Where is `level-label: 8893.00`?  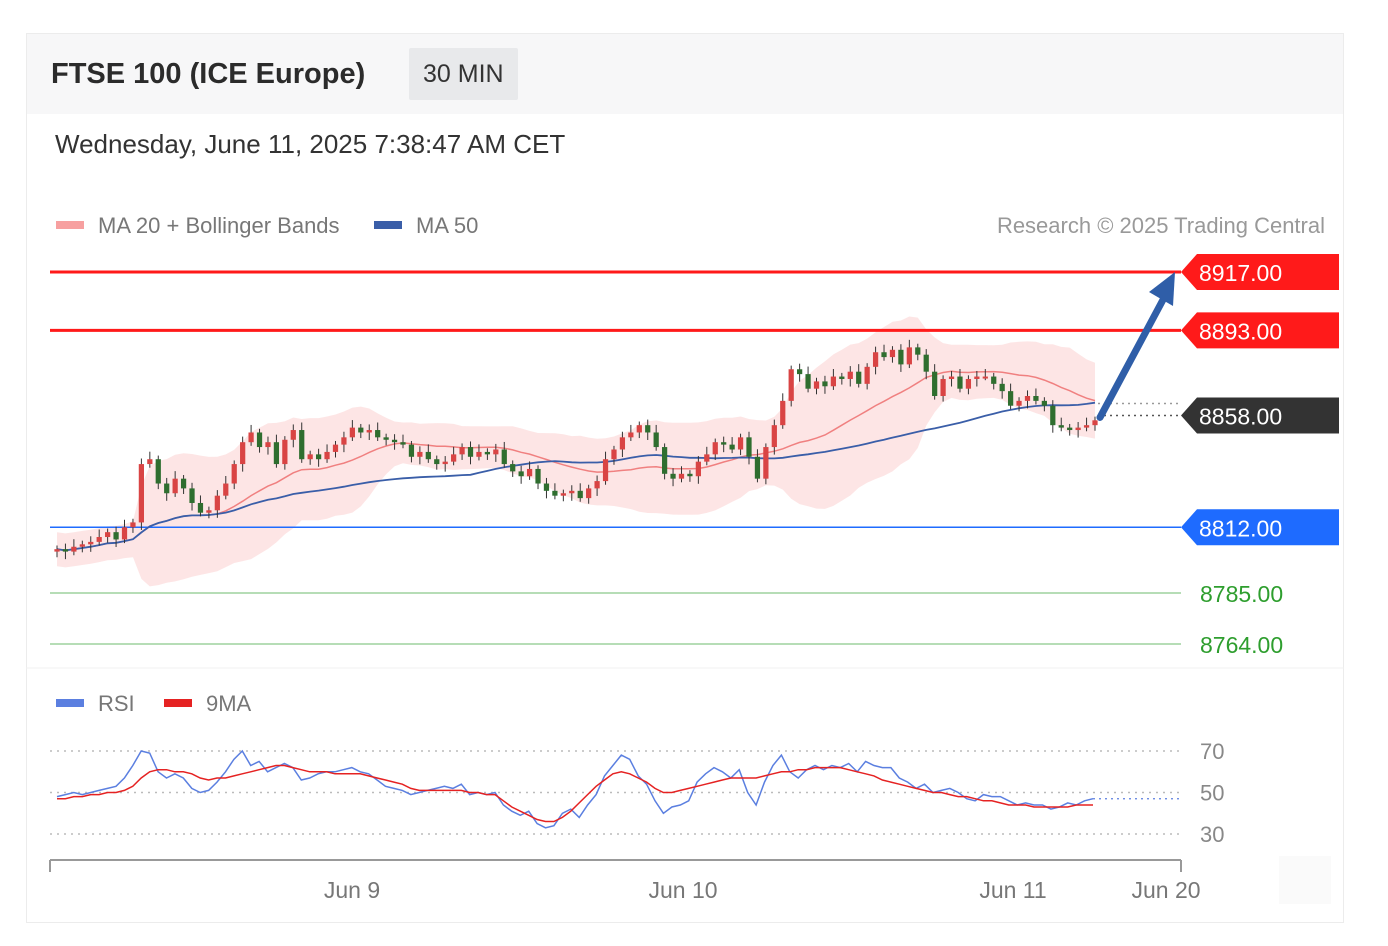 level-label: 8893.00 is located at coordinates (1240, 331).